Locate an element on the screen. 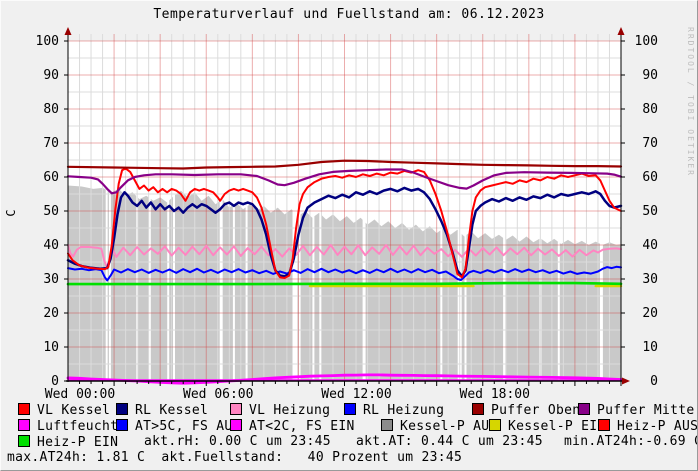 This screenshot has height=471, width=698. y-tick-label-left: 80 is located at coordinates (51, 109).